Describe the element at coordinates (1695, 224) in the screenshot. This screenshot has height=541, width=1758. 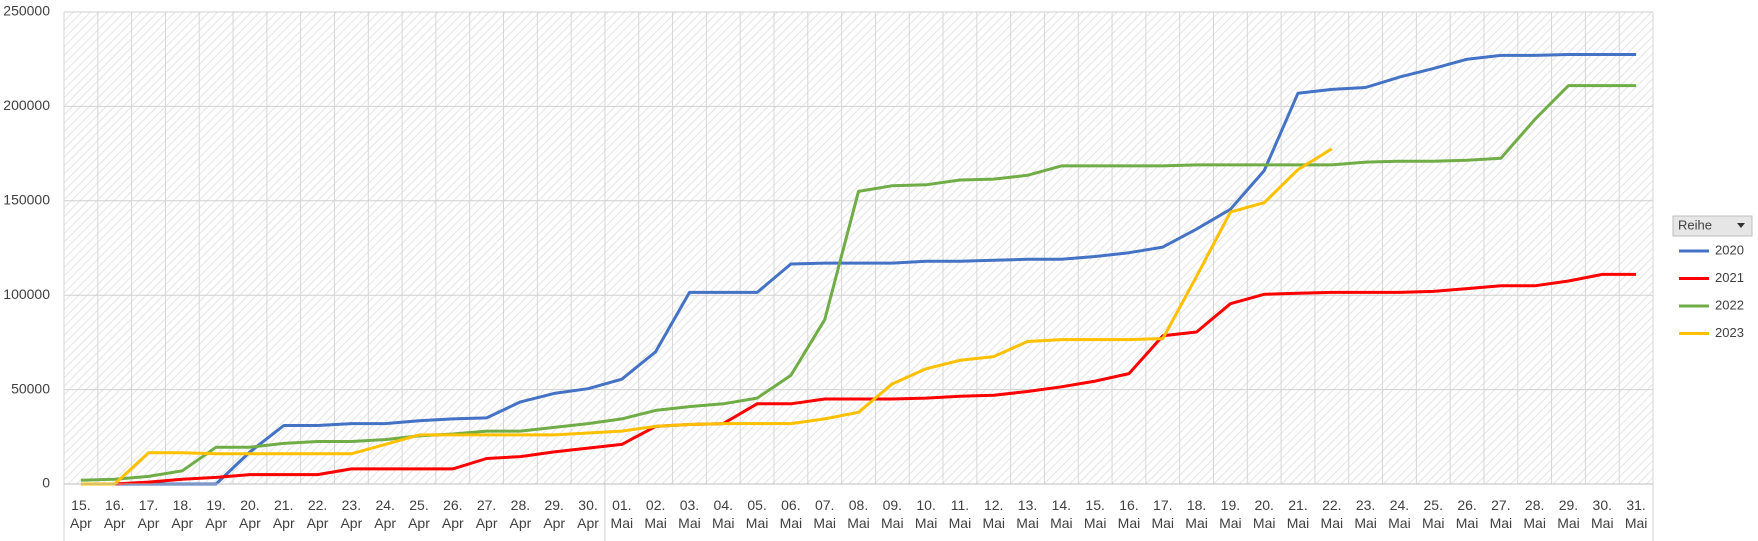
I see `legend-title: Reihe` at that location.